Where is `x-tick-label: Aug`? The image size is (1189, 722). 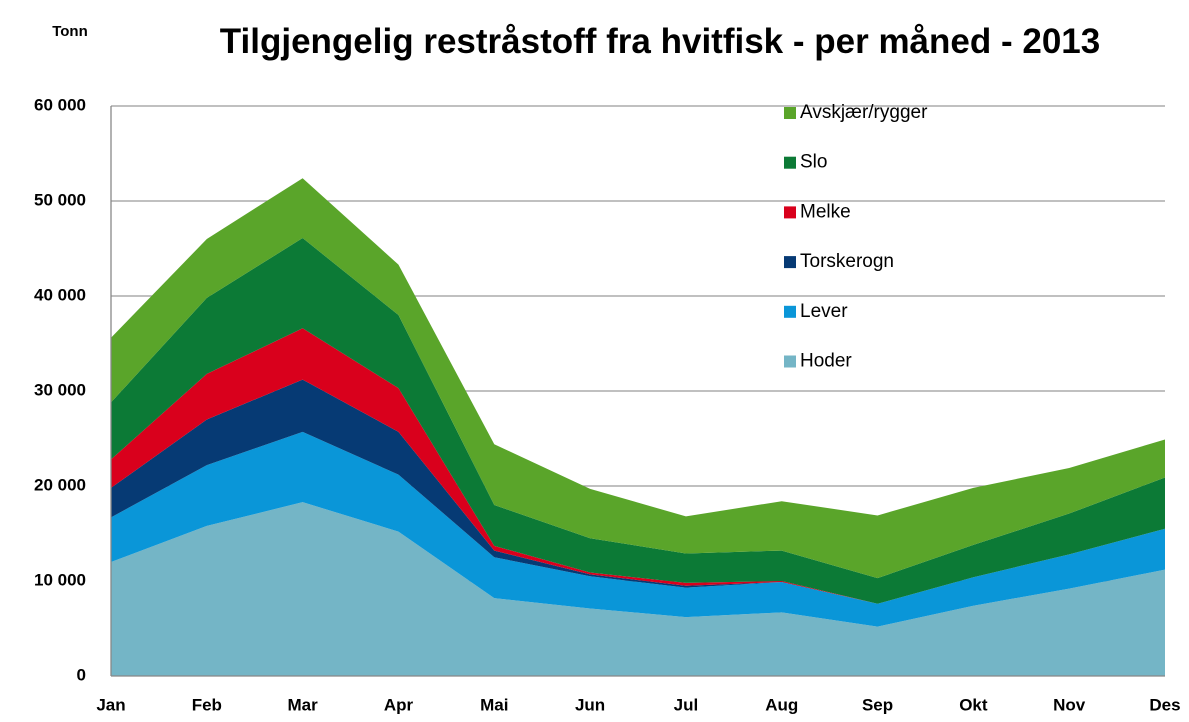
x-tick-label: Aug is located at coordinates (781, 704).